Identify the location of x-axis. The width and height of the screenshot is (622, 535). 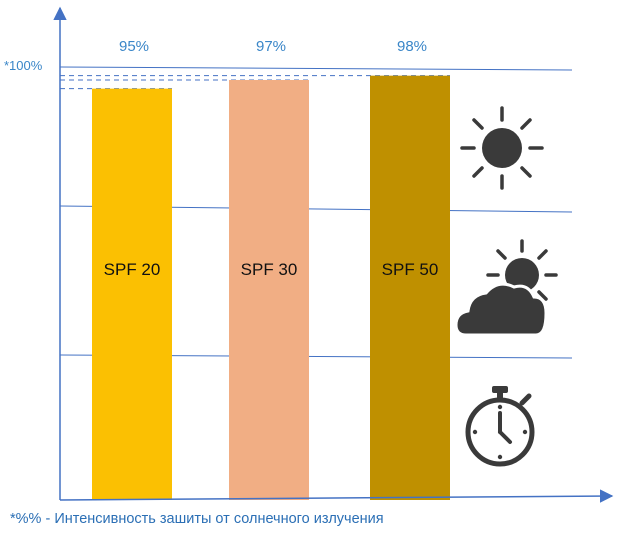
(336, 496).